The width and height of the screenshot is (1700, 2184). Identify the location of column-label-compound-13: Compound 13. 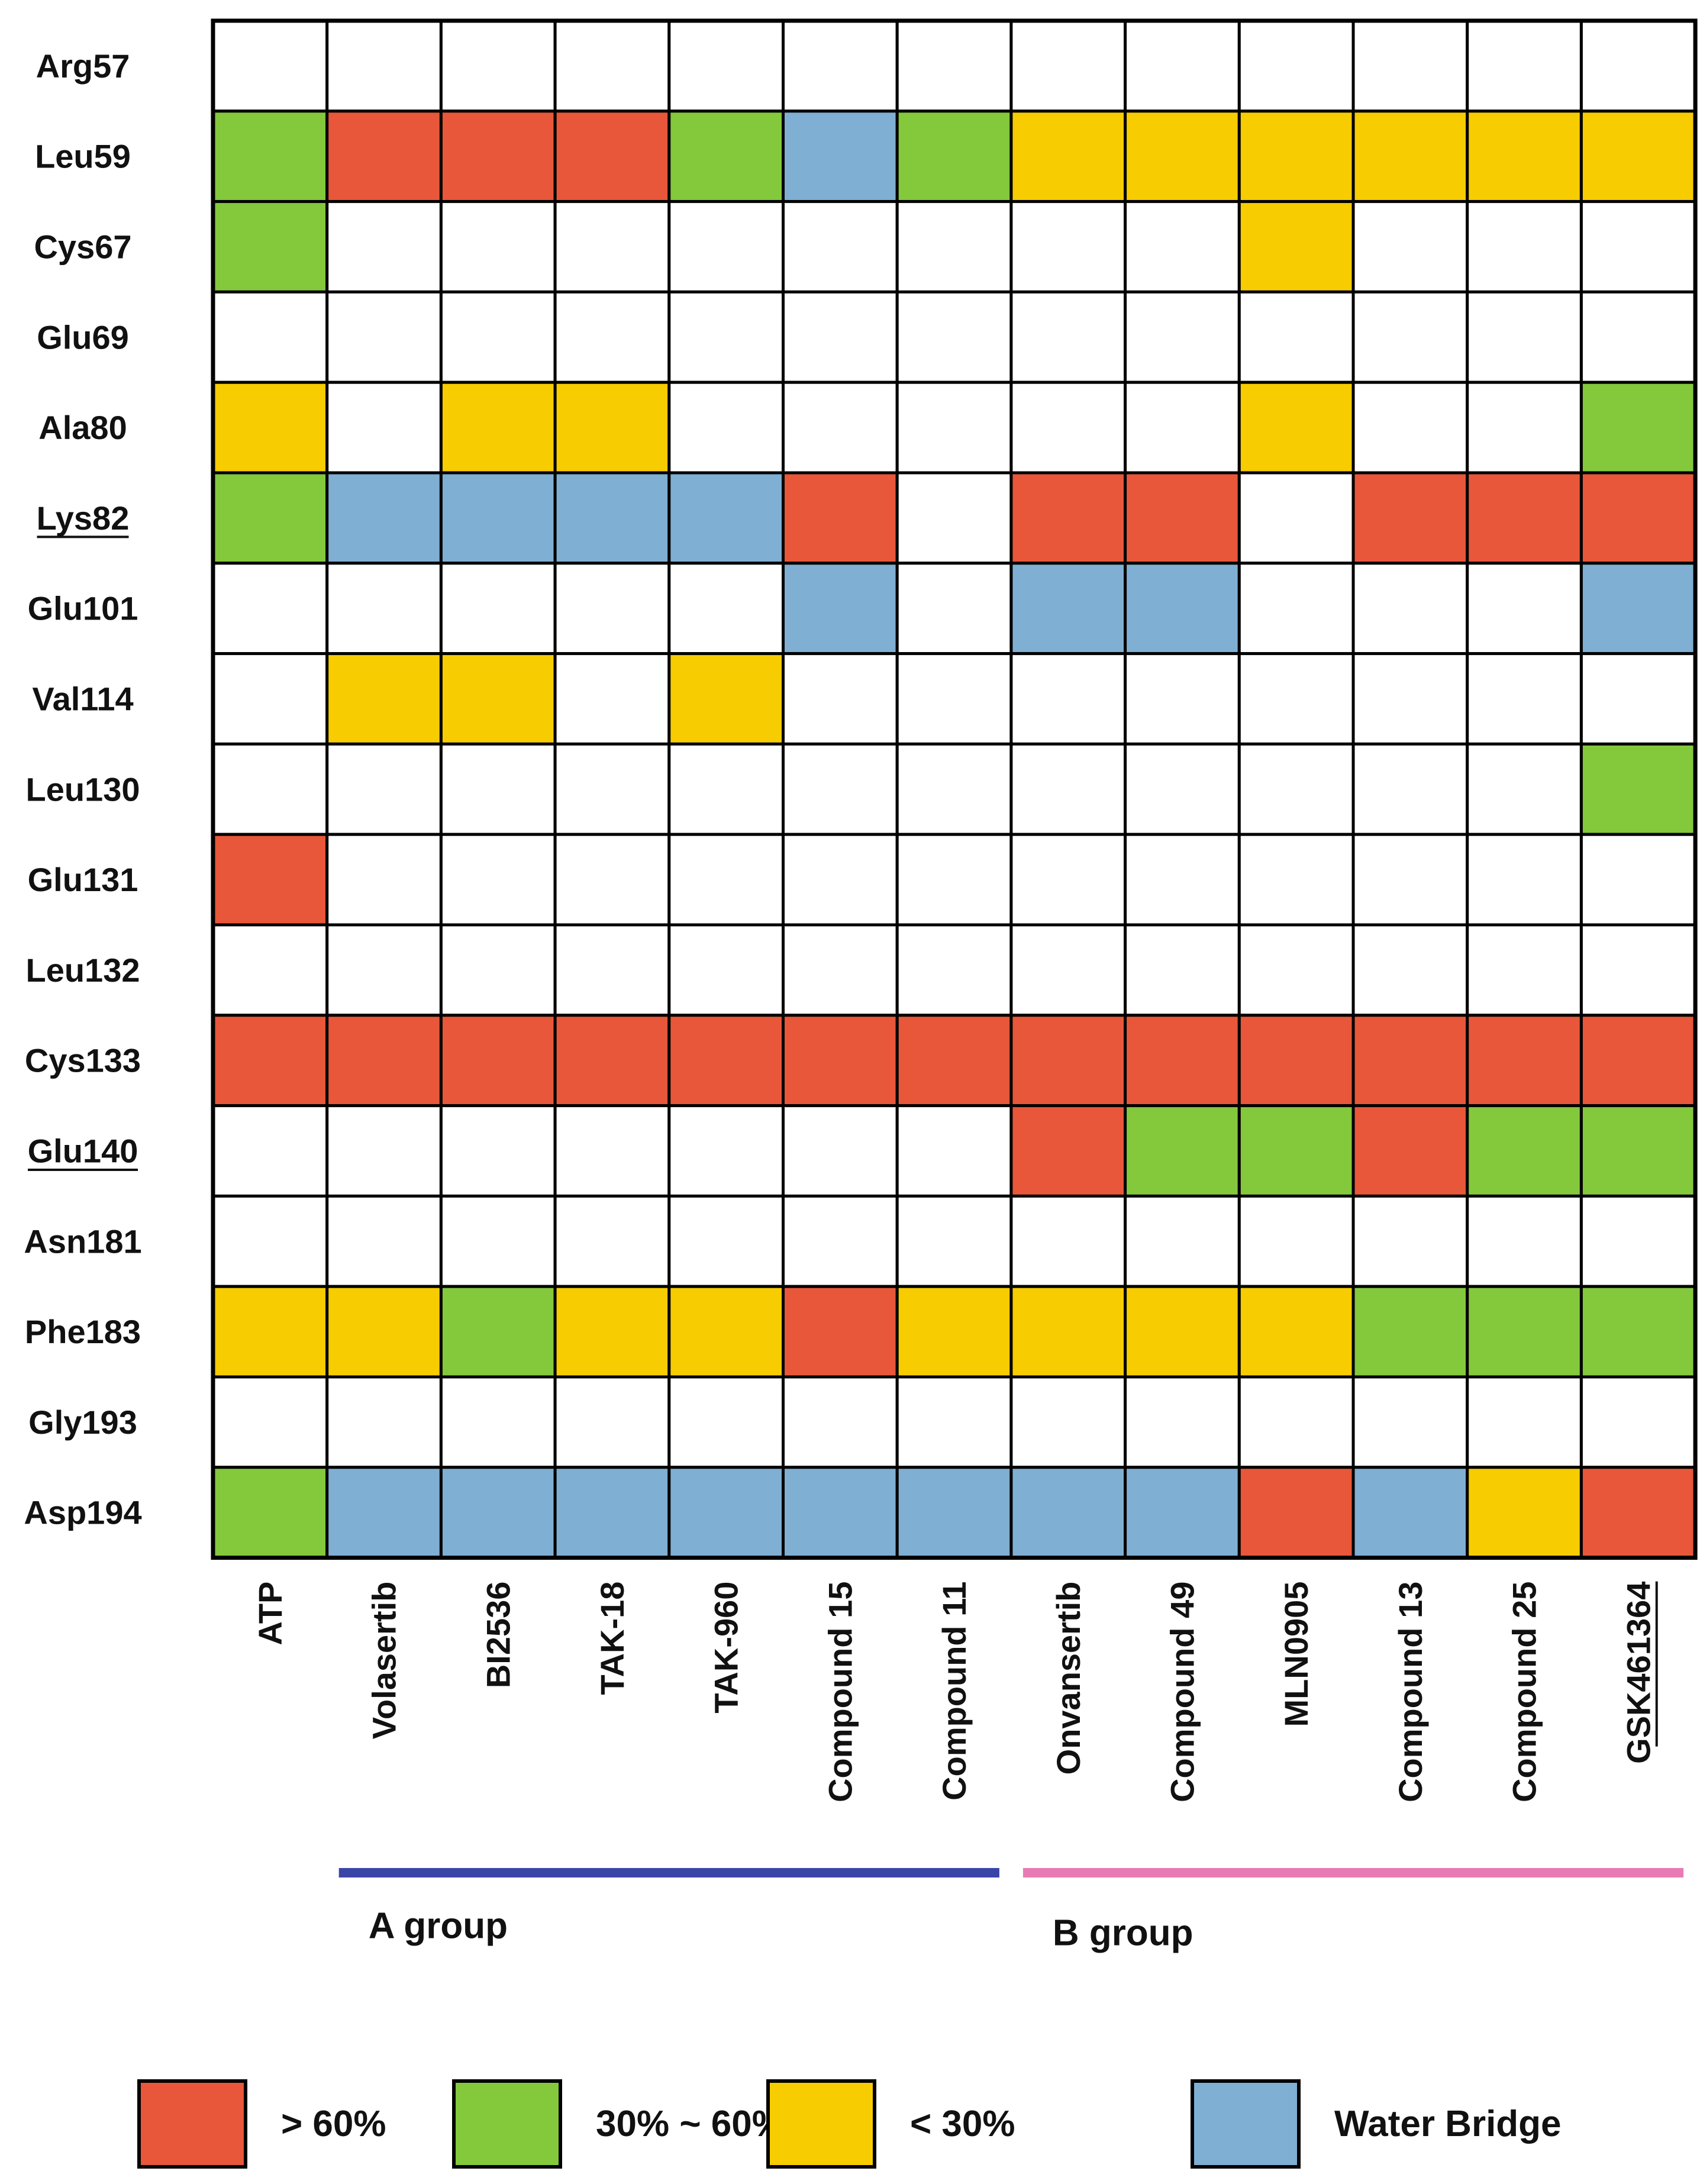
(1410, 1692).